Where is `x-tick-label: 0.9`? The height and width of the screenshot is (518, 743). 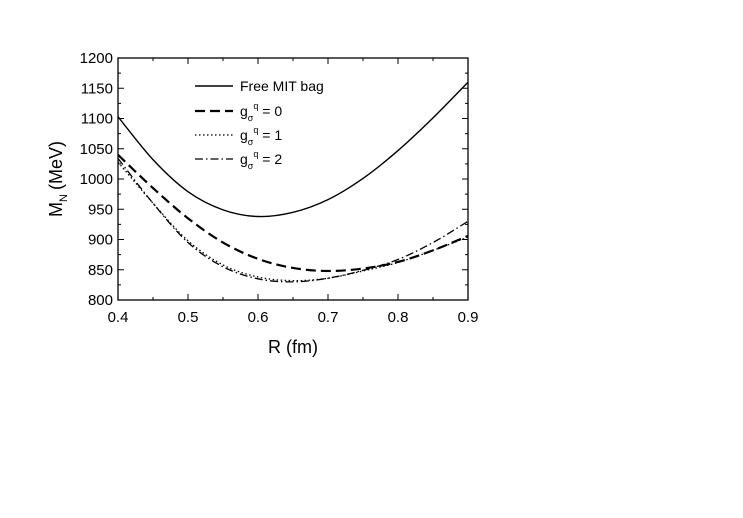
x-tick-label: 0.9 is located at coordinates (468, 317).